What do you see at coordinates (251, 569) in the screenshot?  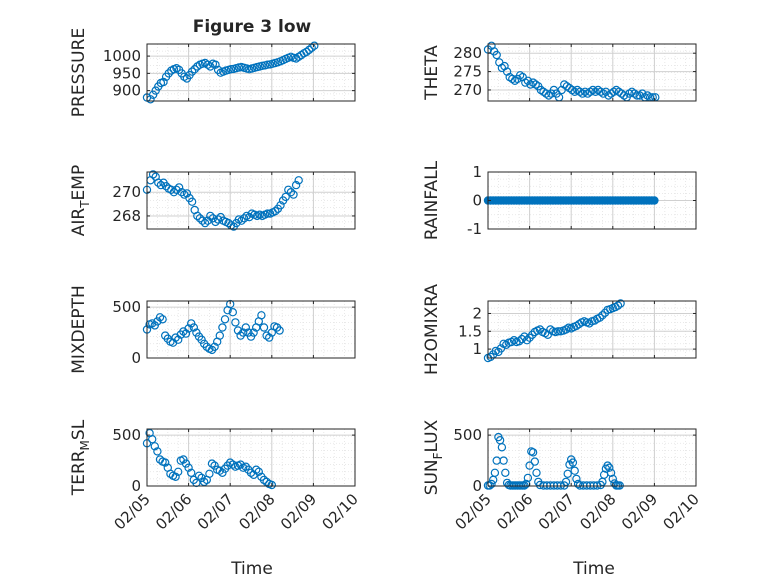 I see `x-axis-label-left: Time` at bounding box center [251, 569].